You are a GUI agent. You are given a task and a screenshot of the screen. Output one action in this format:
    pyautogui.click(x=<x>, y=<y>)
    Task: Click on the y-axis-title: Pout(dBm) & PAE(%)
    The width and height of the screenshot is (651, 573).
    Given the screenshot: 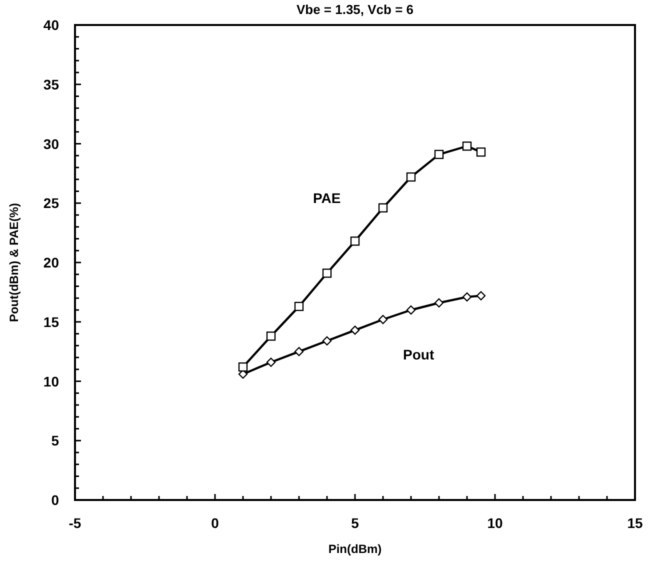 What is the action you would take?
    pyautogui.click(x=14, y=262)
    